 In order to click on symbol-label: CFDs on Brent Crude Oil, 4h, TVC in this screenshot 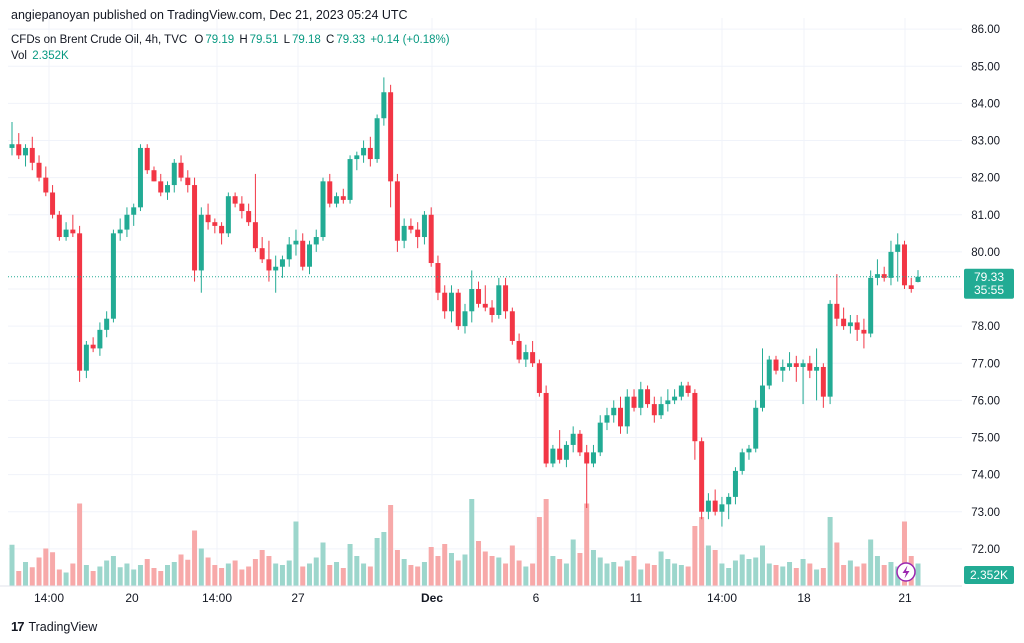, I will do `click(99, 40)`.